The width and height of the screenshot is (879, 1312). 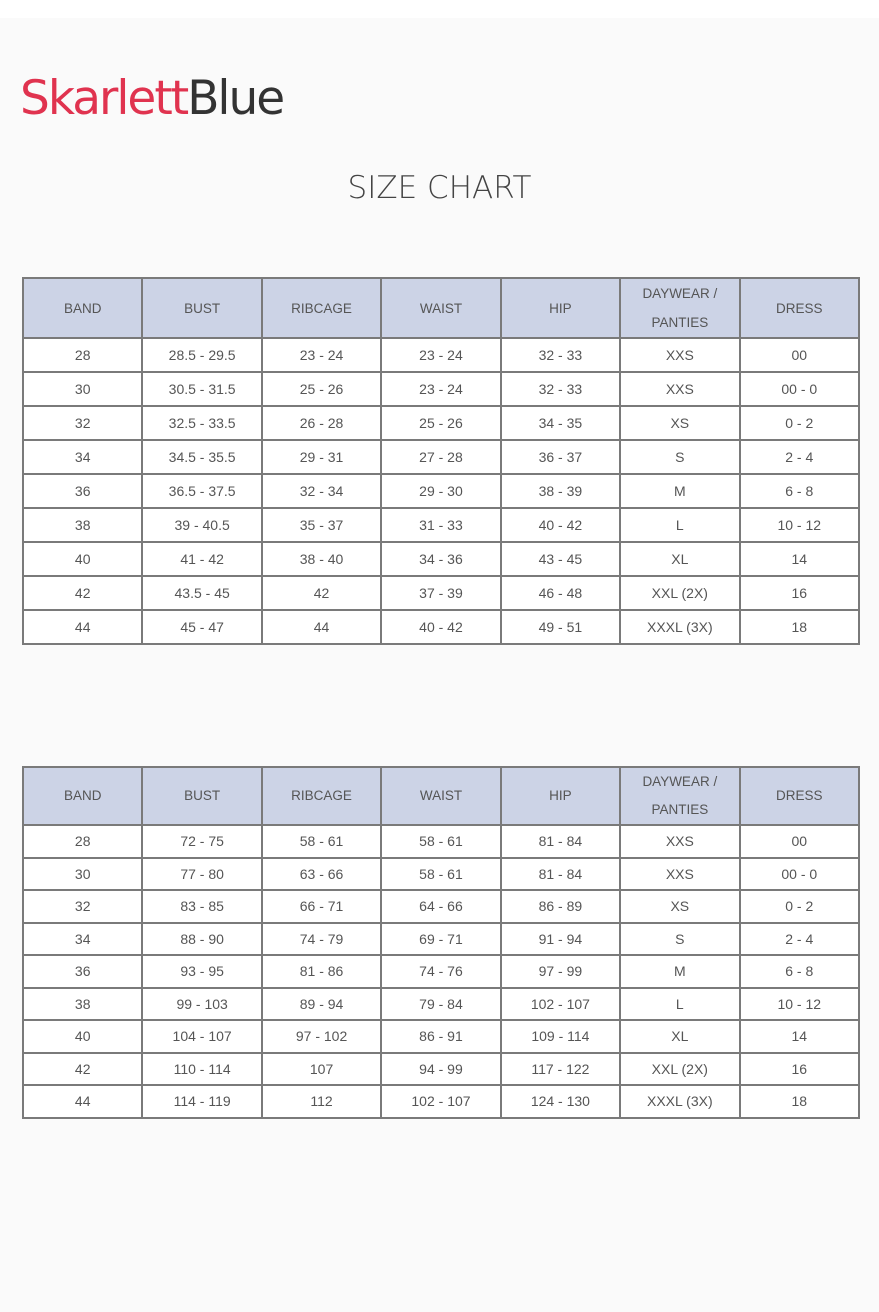 I want to click on table-row: 34 34.5 - 35.5 29 - 31 27 - 28 36 - 37 S 2 - 4, so click(x=441, y=457).